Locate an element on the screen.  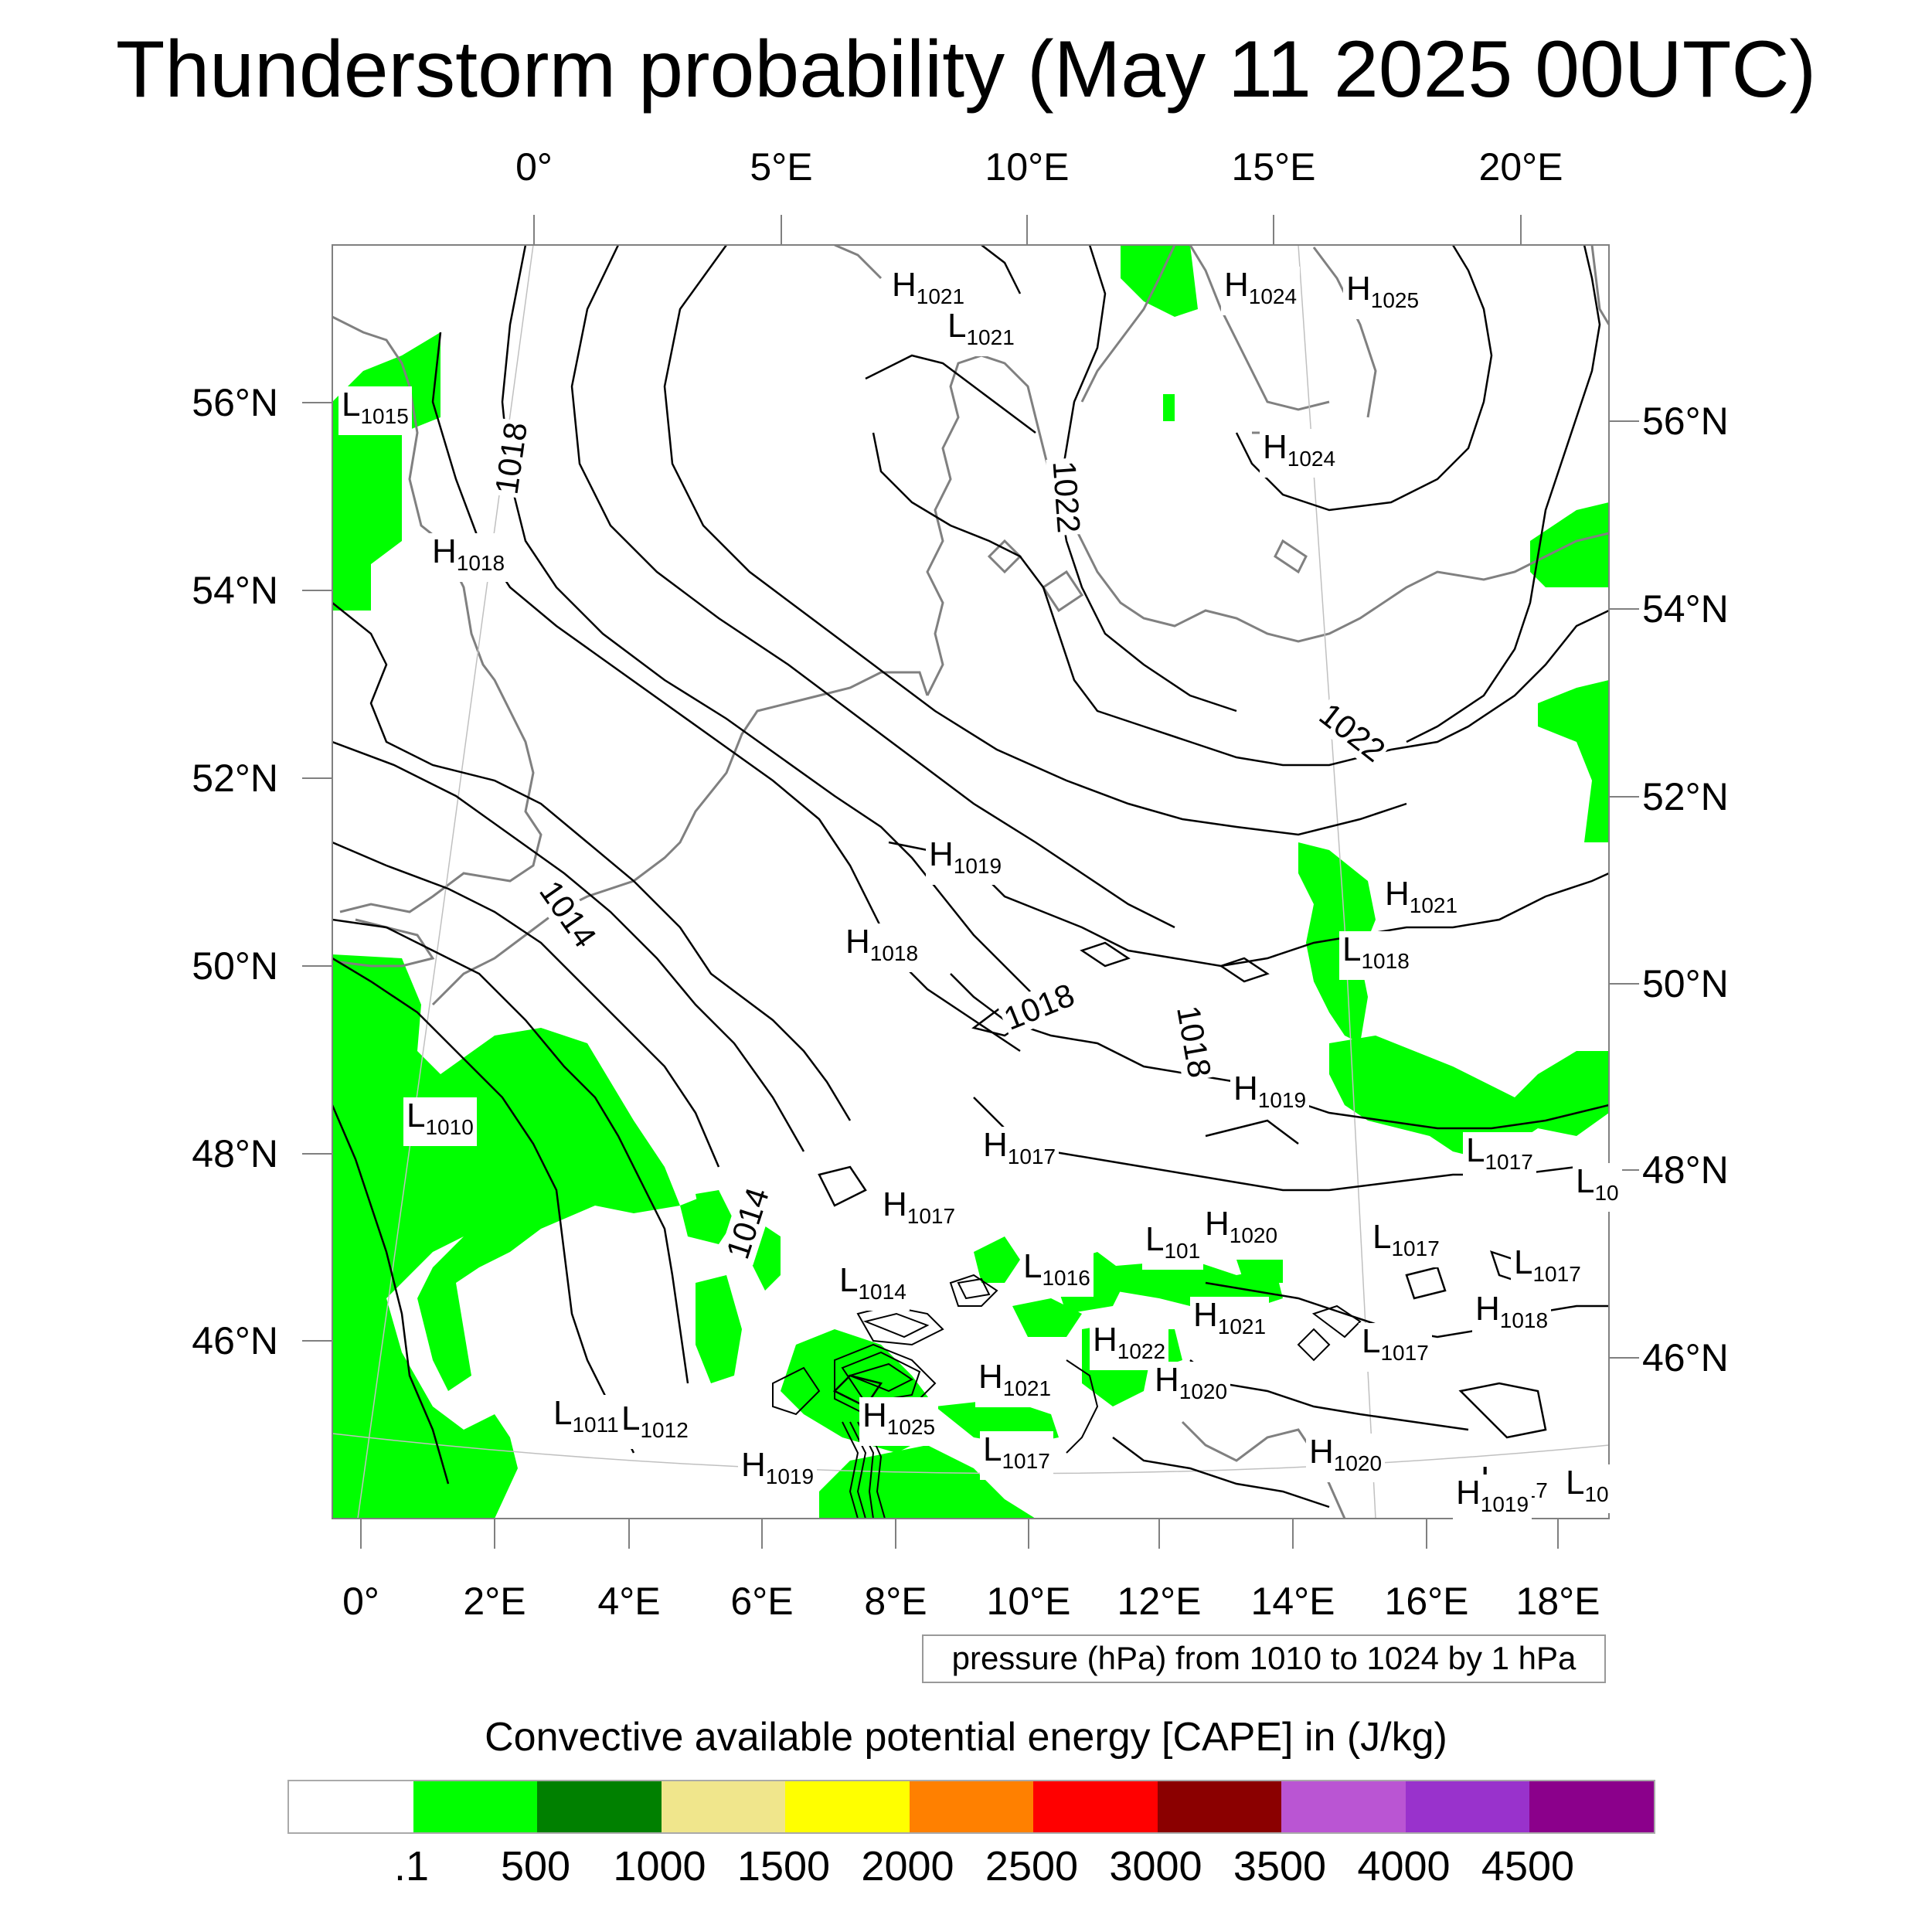
right-lat-label: 48°N is located at coordinates (1685, 1170).